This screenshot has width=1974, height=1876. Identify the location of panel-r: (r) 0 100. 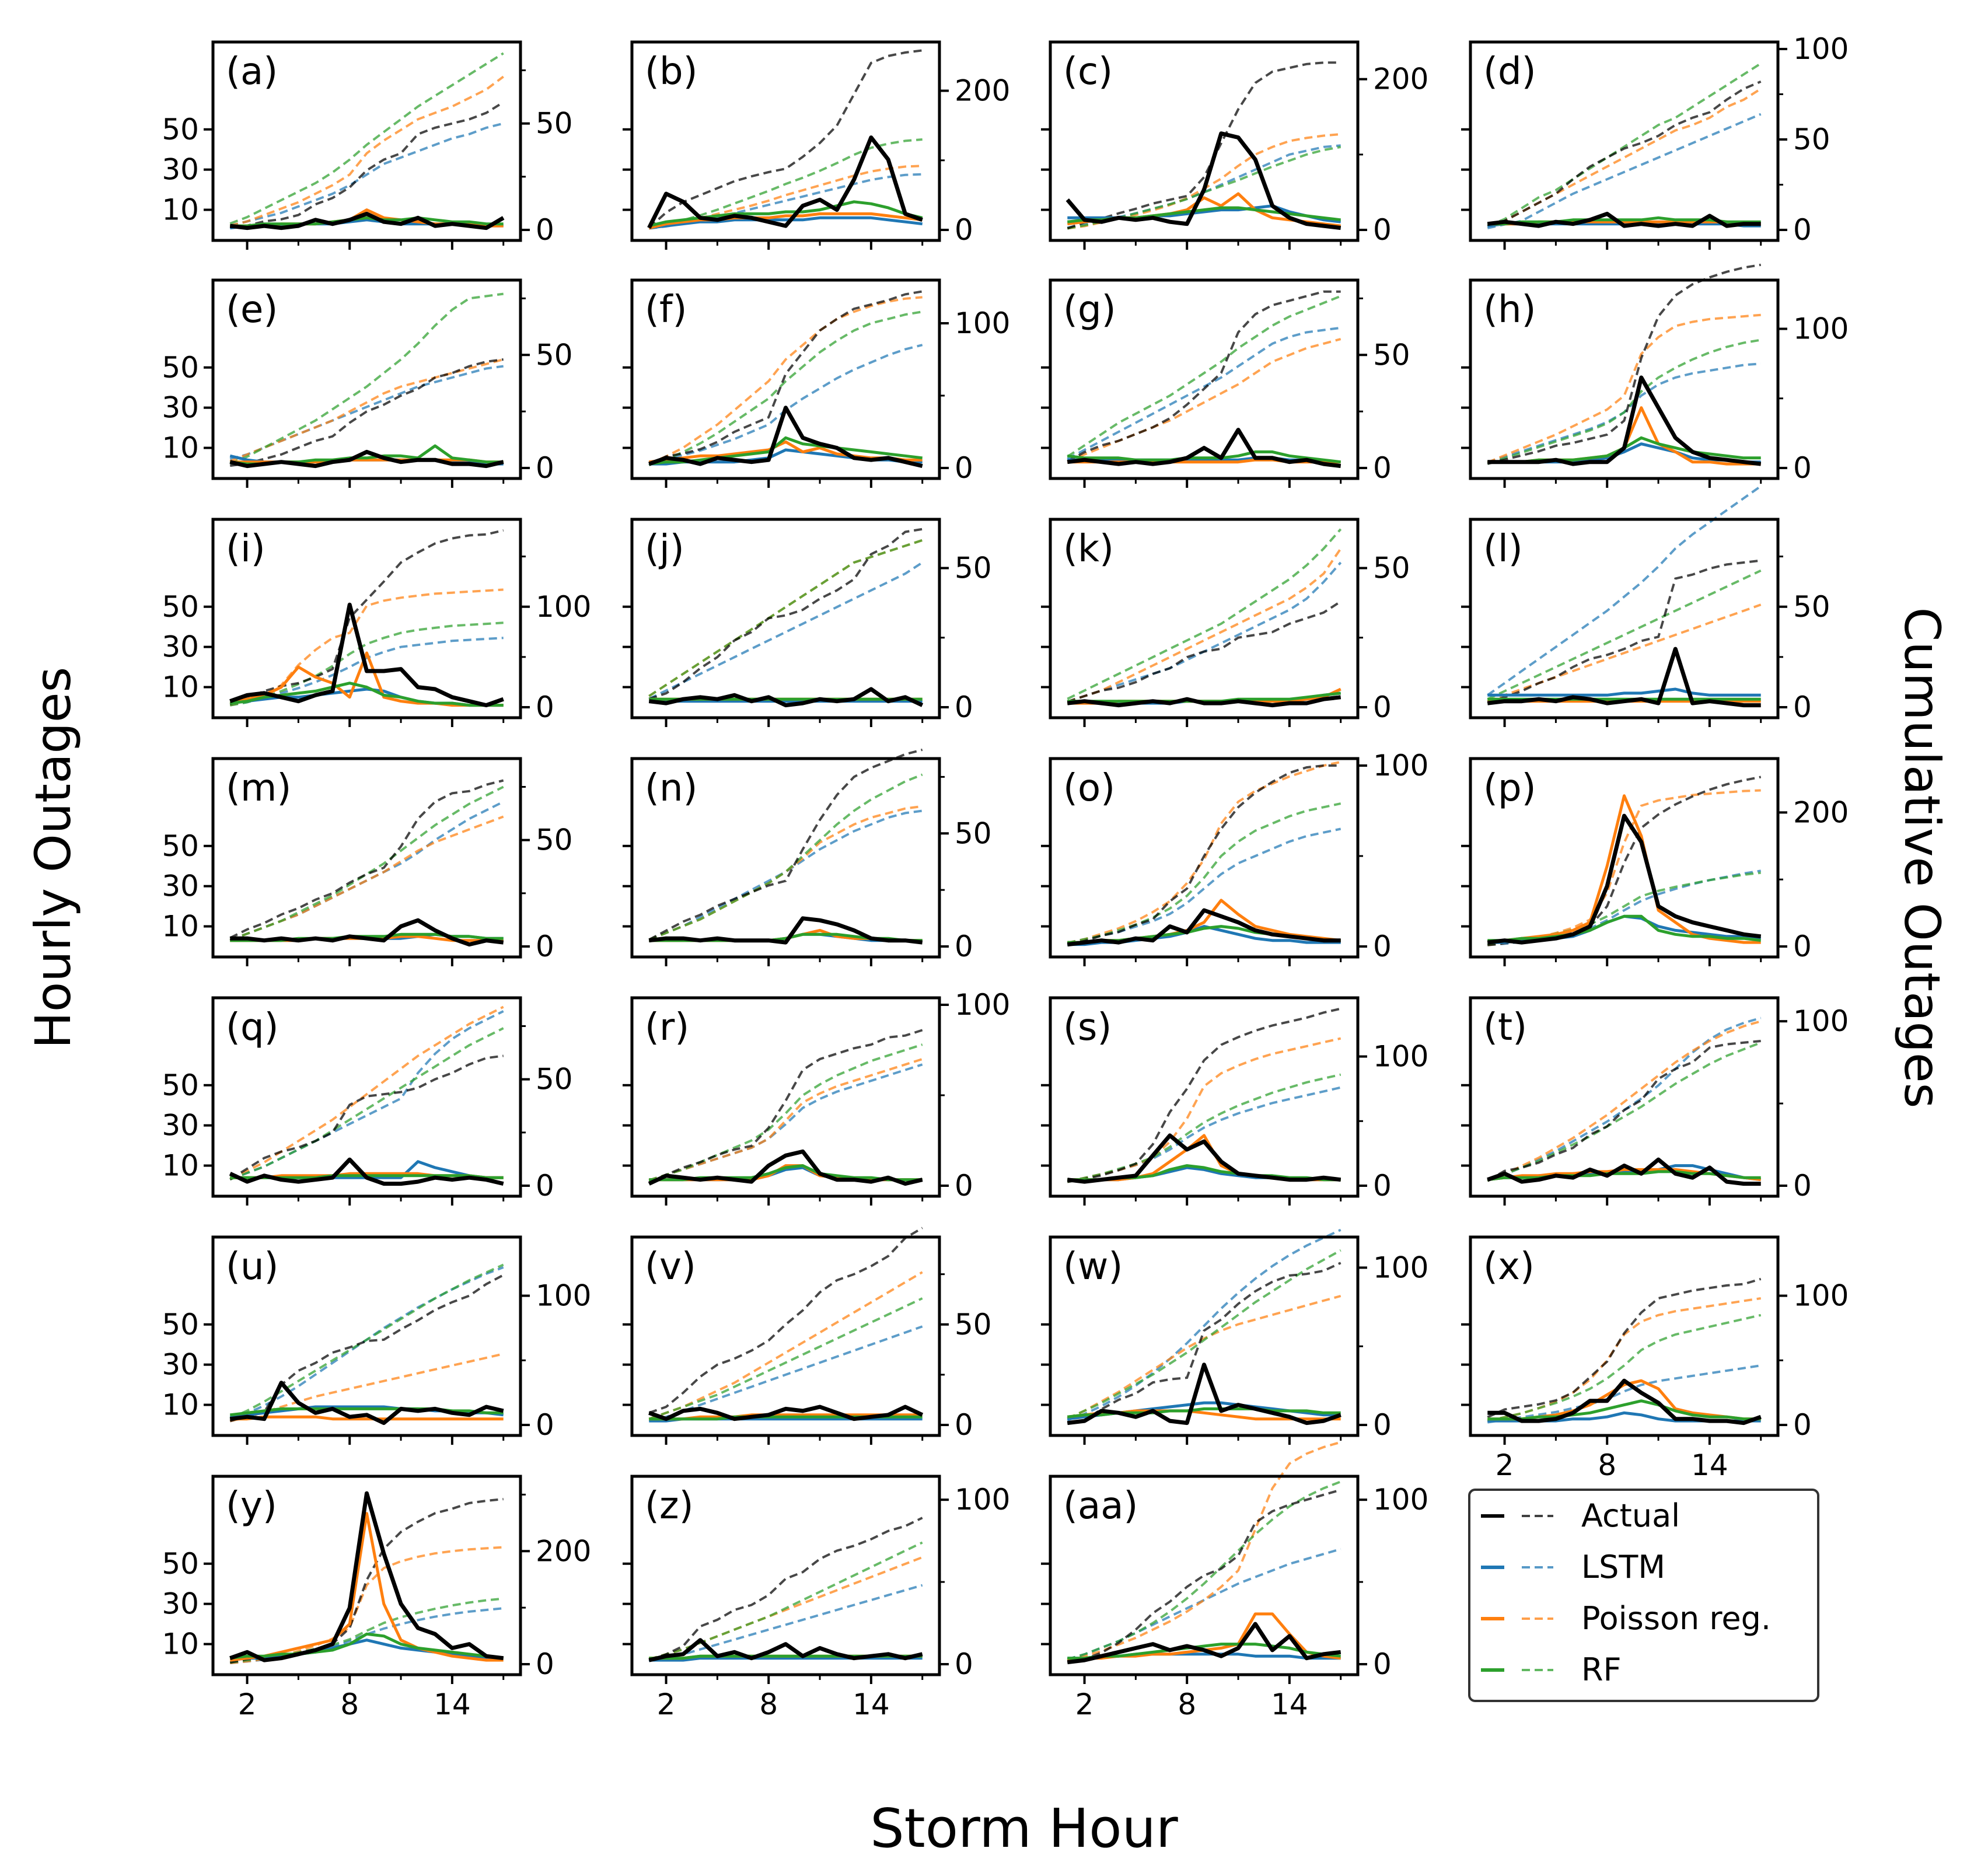
(816, 1097).